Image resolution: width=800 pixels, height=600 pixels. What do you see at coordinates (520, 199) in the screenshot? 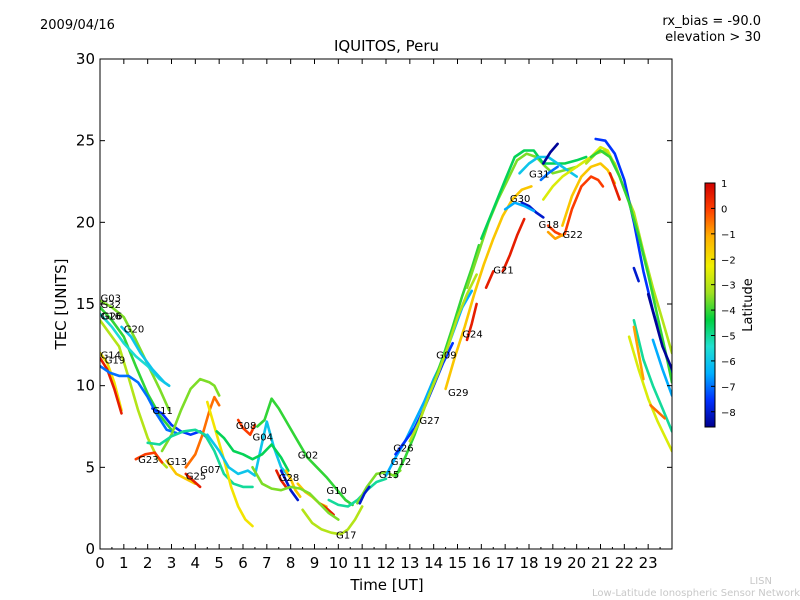
I see `sat-label: G30` at bounding box center [520, 199].